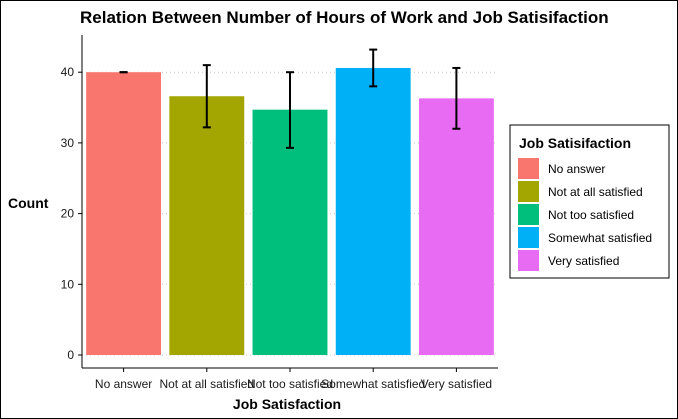  I want to click on x-tick-label: No answer, so click(123, 384).